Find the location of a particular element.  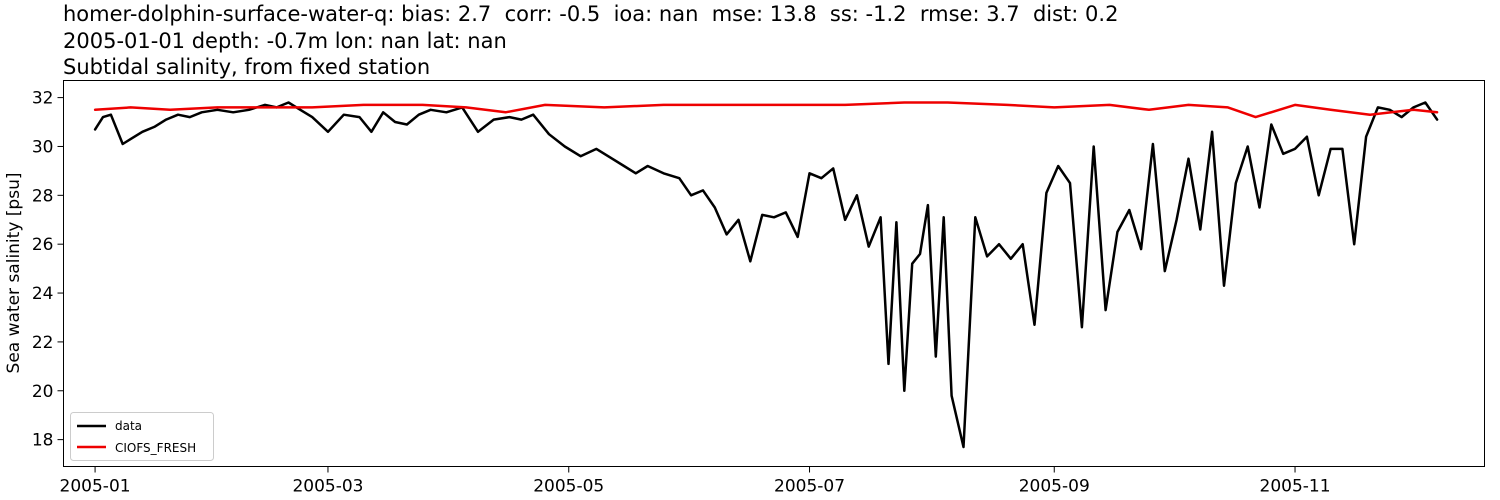

series-line-ciofs-fresh is located at coordinates (766, 110).